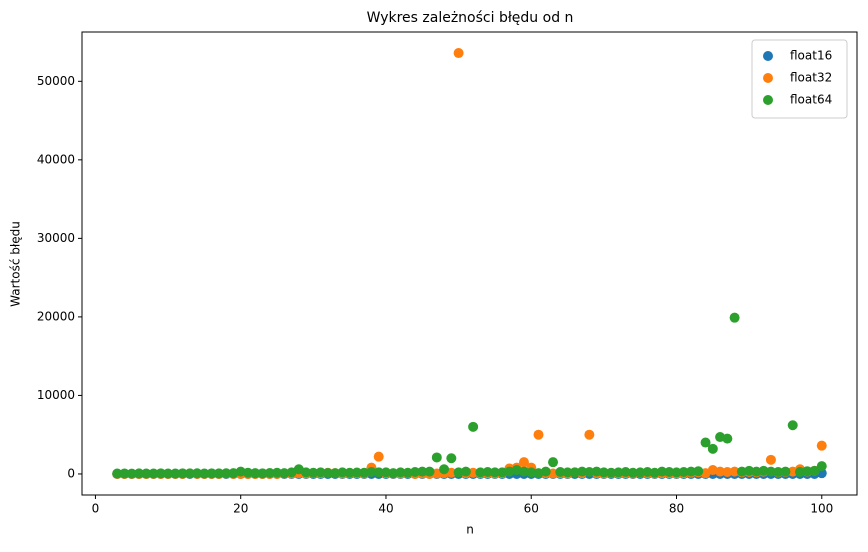 The image size is (868, 552). I want to click on legend-label: float32, so click(811, 78).